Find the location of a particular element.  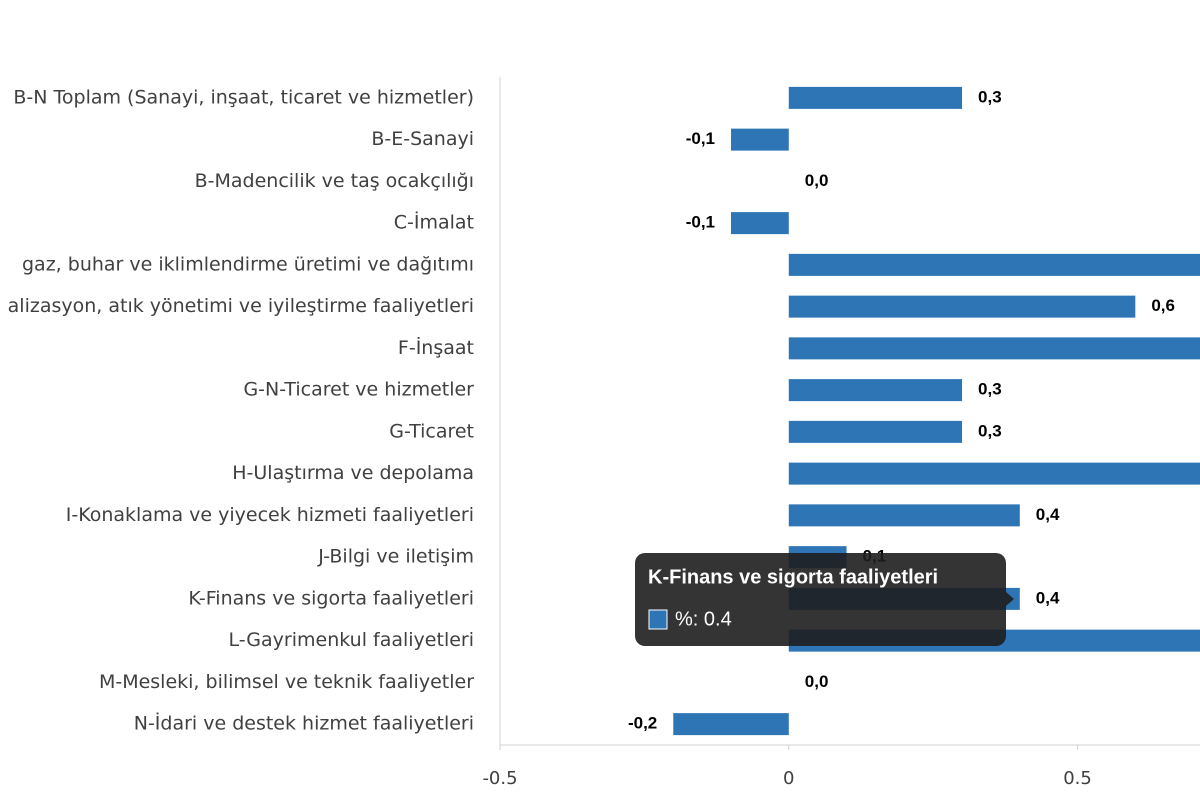

tooltip: K-Finans ve sigorta faaliyetleri %: 0.4 is located at coordinates (824, 599).